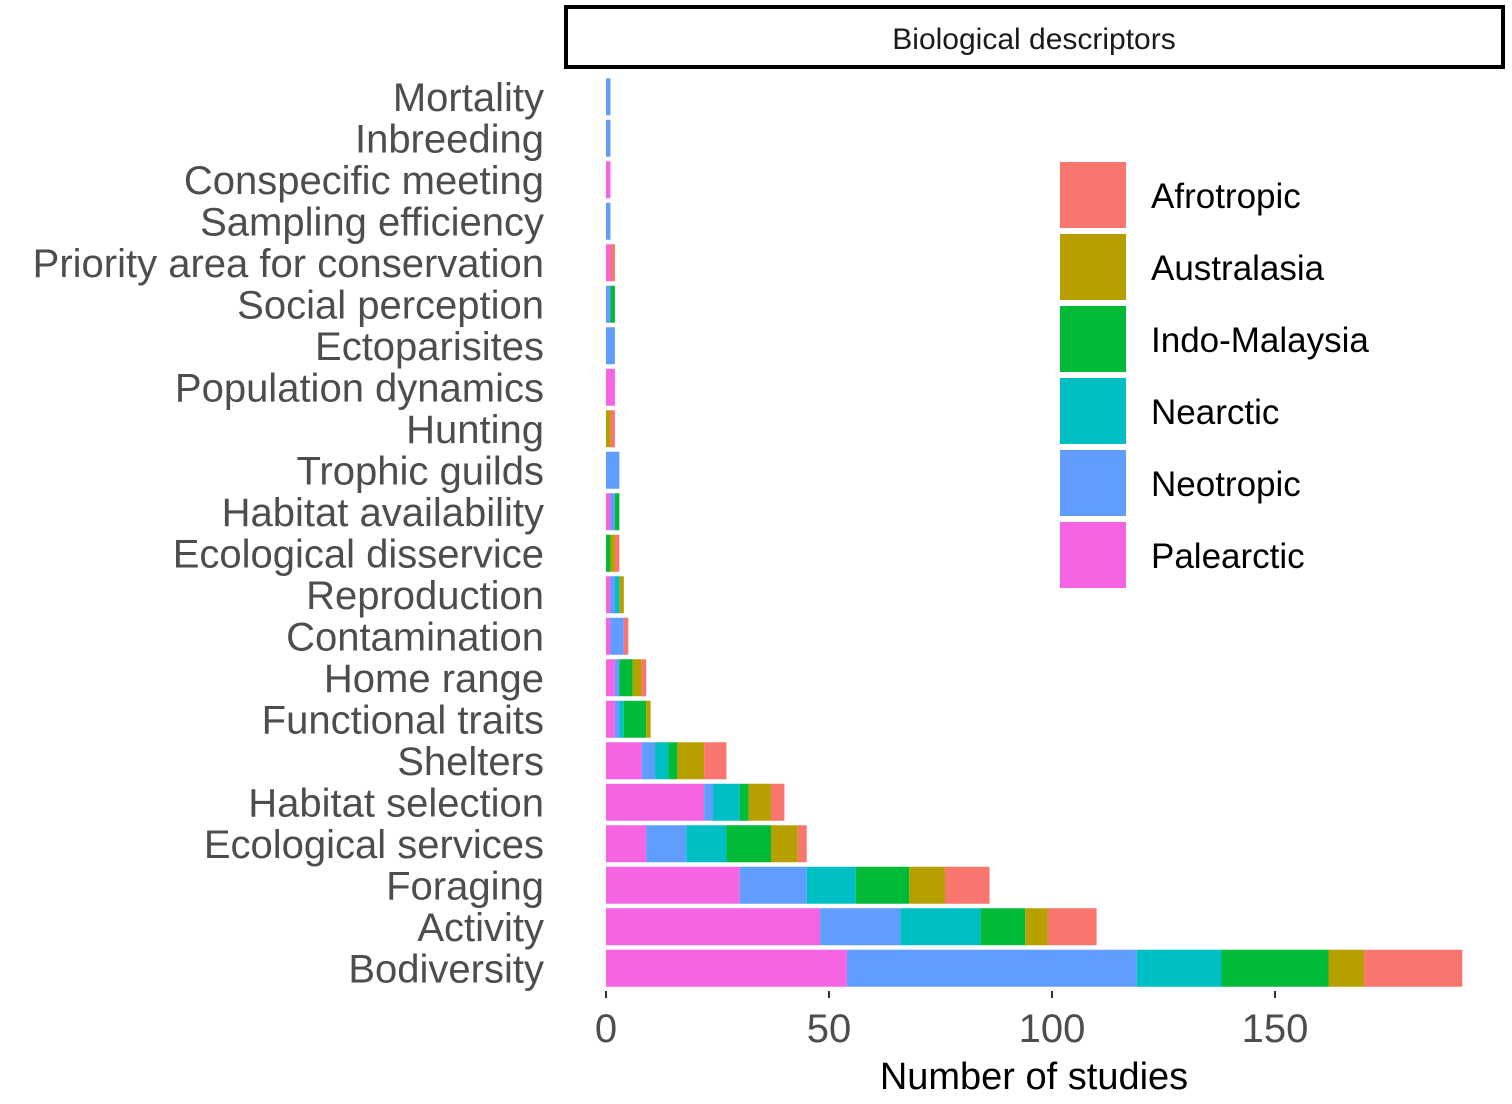 The image size is (1512, 1104). I want to click on legend-key-australasia, so click(1093, 267).